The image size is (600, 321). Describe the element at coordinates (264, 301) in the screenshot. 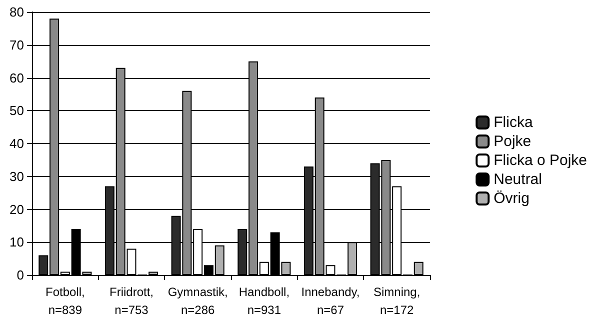

I see `x-tick-label: Handboll, n=931` at that location.